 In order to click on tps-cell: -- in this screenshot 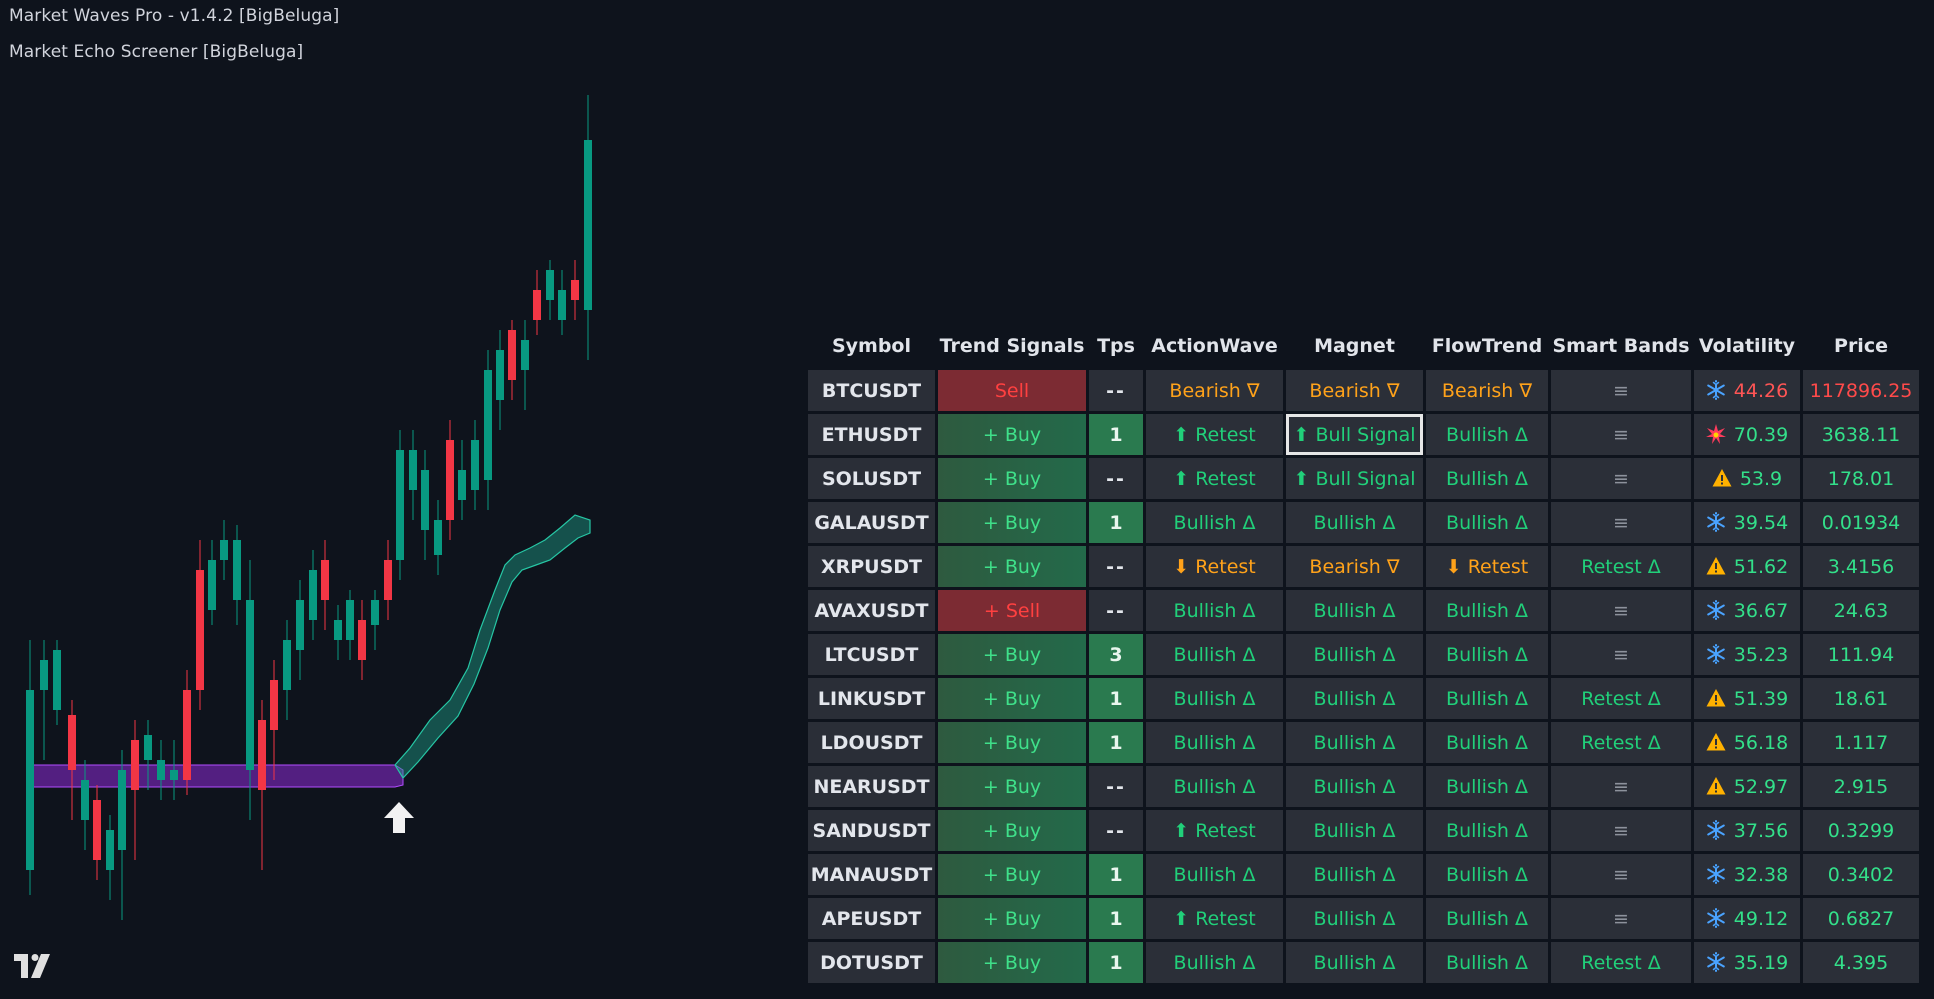, I will do `click(1116, 478)`.